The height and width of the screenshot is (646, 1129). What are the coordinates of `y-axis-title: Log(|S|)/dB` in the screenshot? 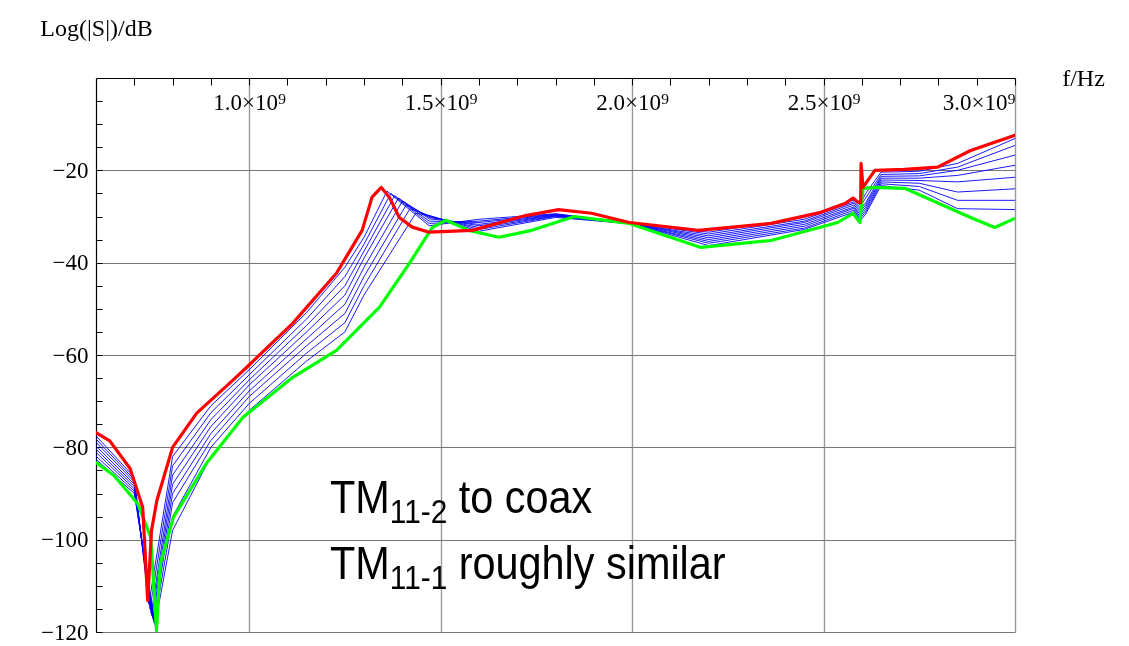 It's located at (96, 27).